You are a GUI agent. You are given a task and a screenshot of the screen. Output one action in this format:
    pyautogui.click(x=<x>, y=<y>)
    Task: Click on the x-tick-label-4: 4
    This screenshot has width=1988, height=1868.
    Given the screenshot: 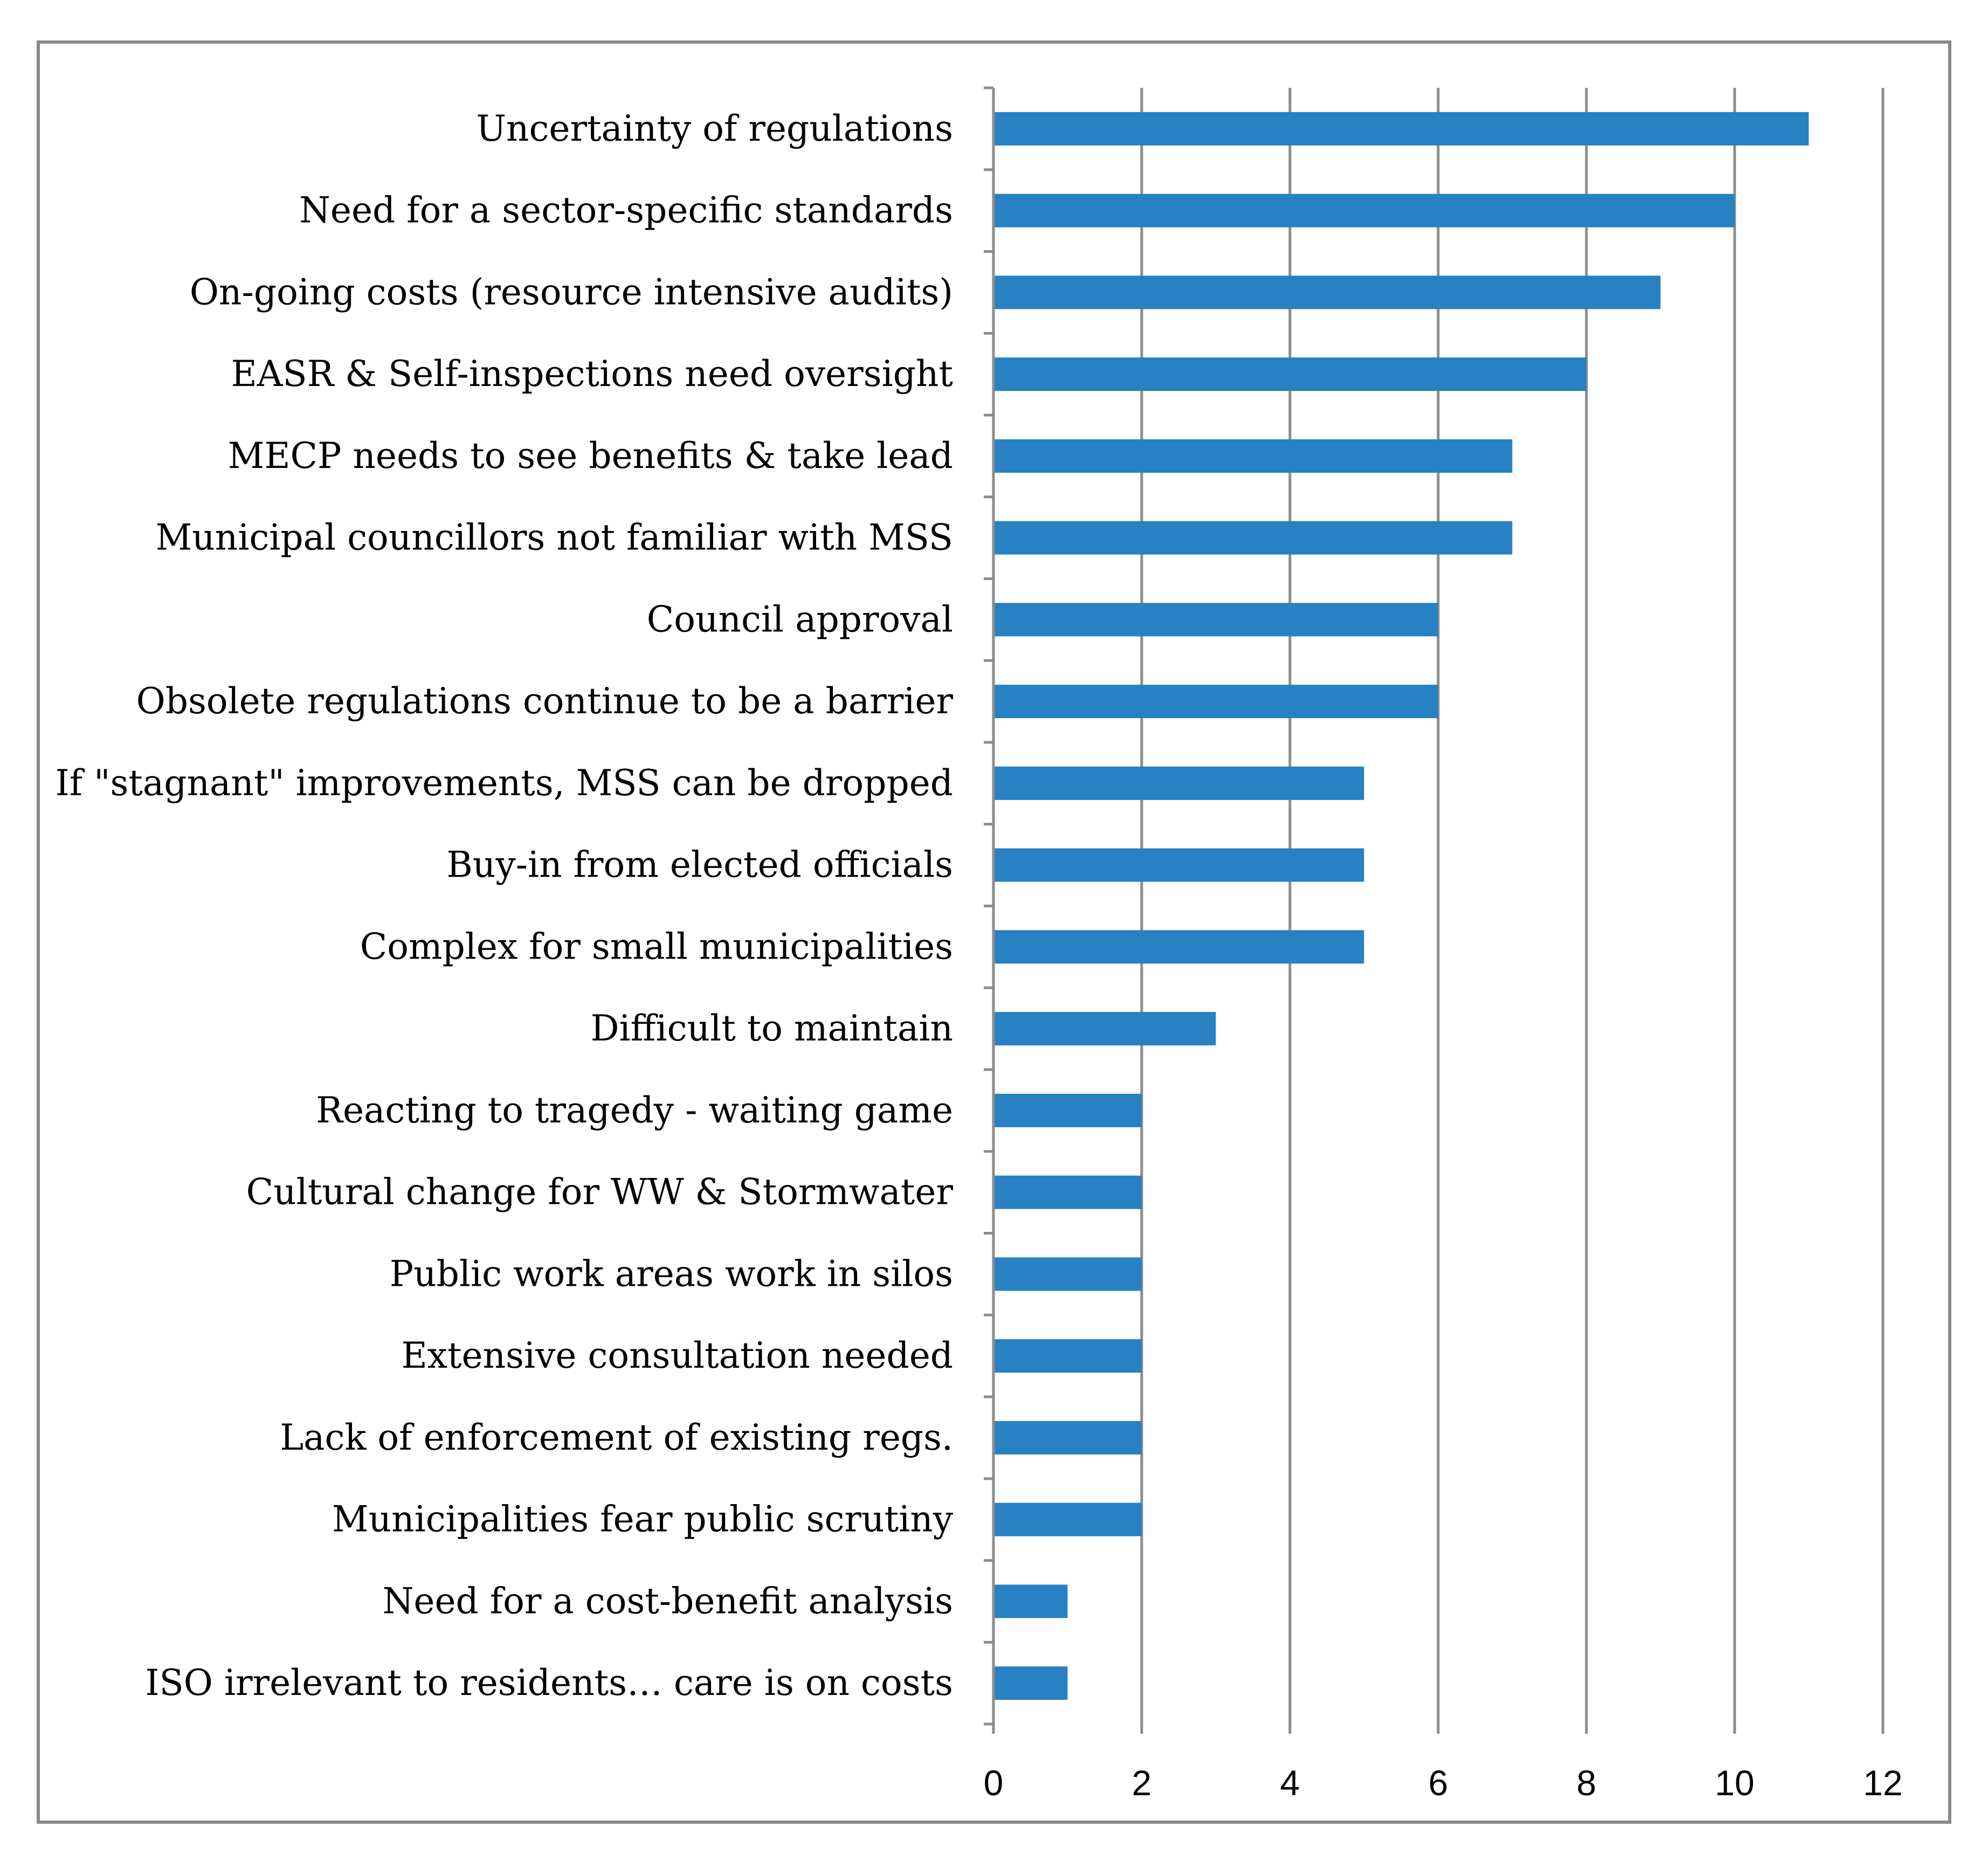 What is the action you would take?
    pyautogui.click(x=1290, y=1783)
    